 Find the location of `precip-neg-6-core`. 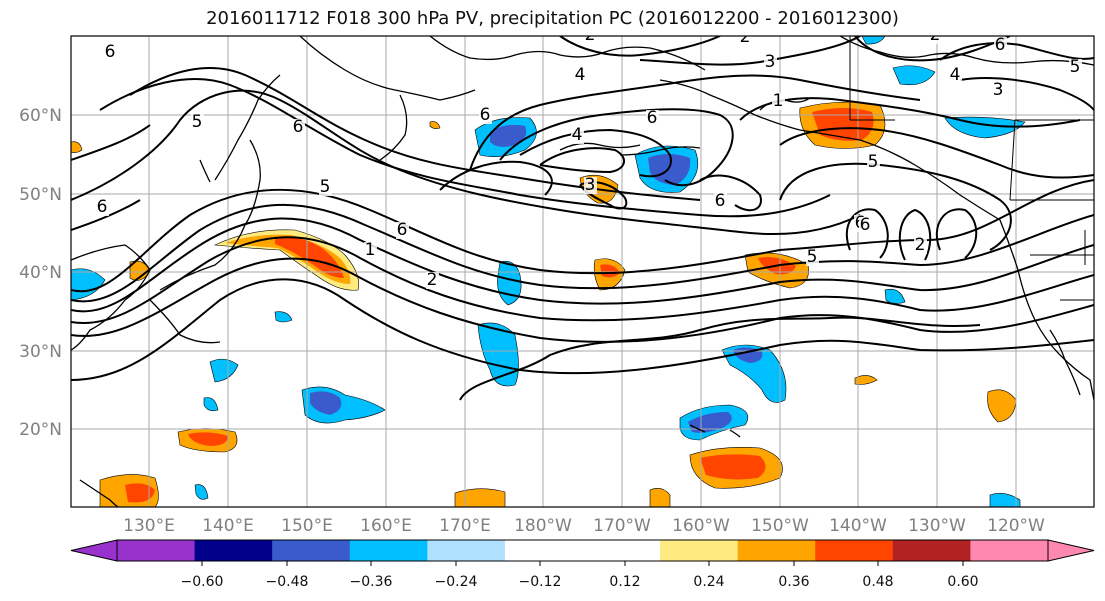

precip-neg-6-core is located at coordinates (710, 422).